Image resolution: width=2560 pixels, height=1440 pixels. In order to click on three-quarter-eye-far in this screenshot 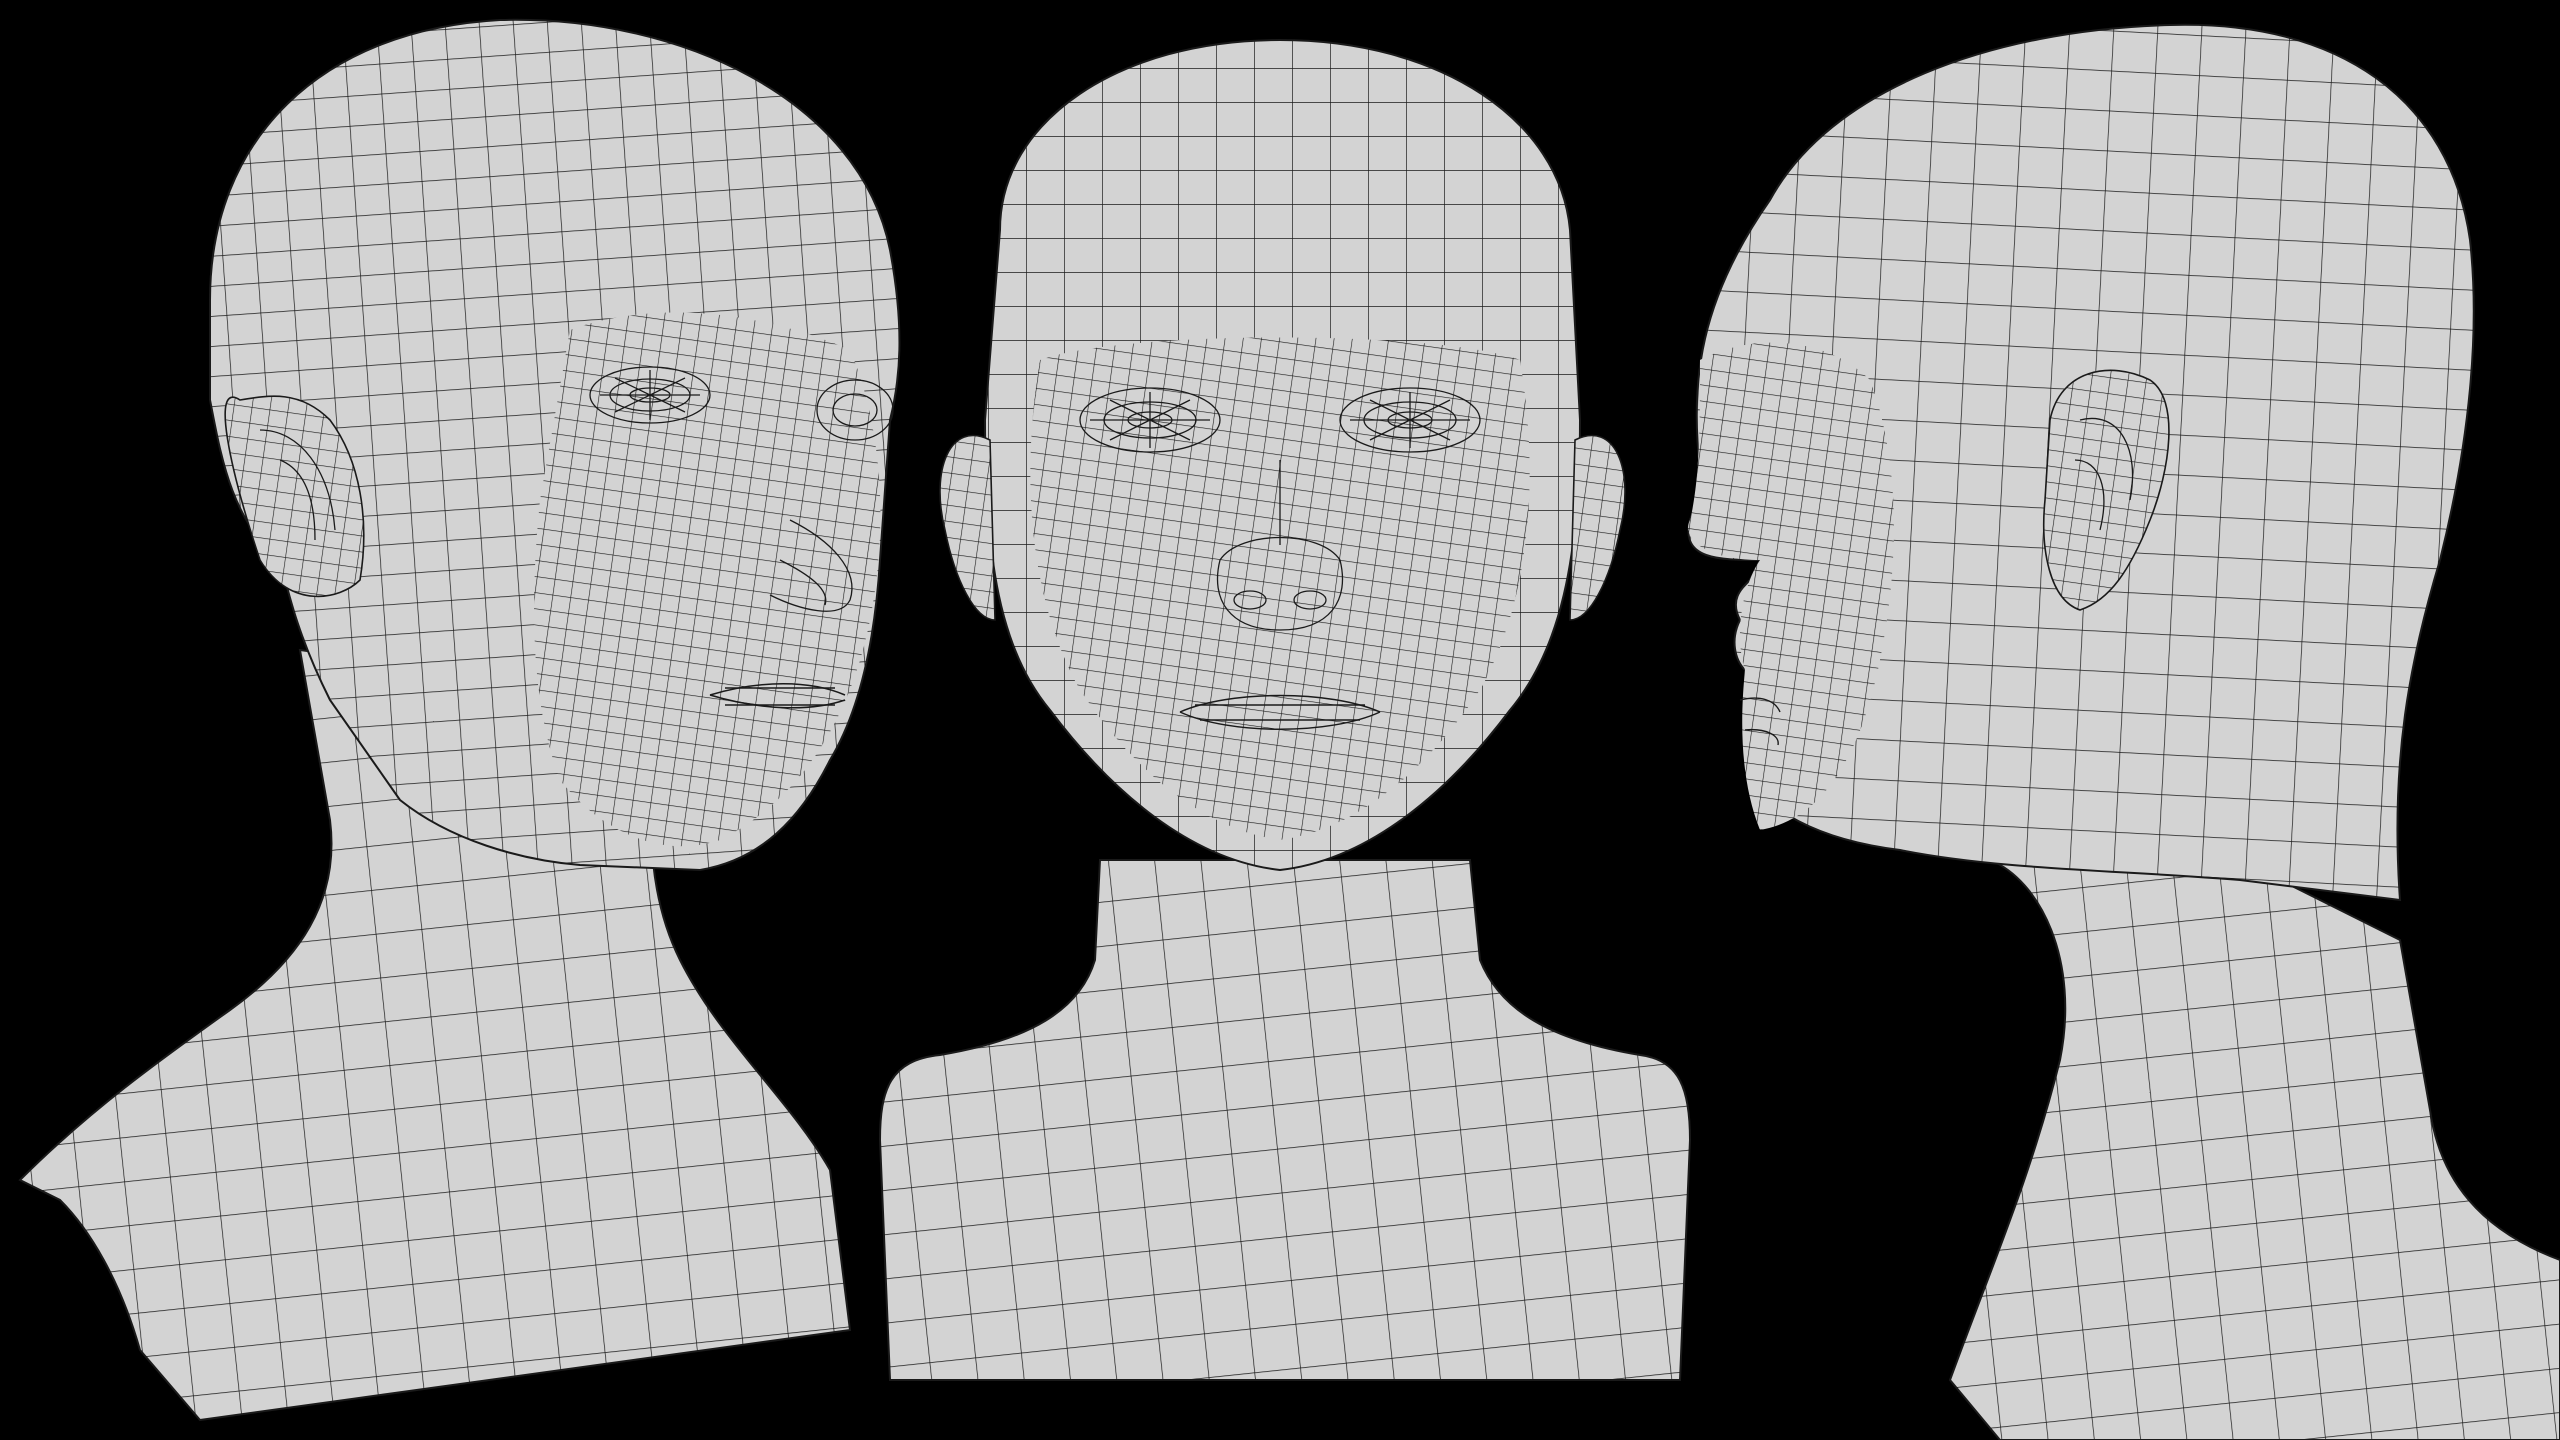, I will do `click(855, 410)`.